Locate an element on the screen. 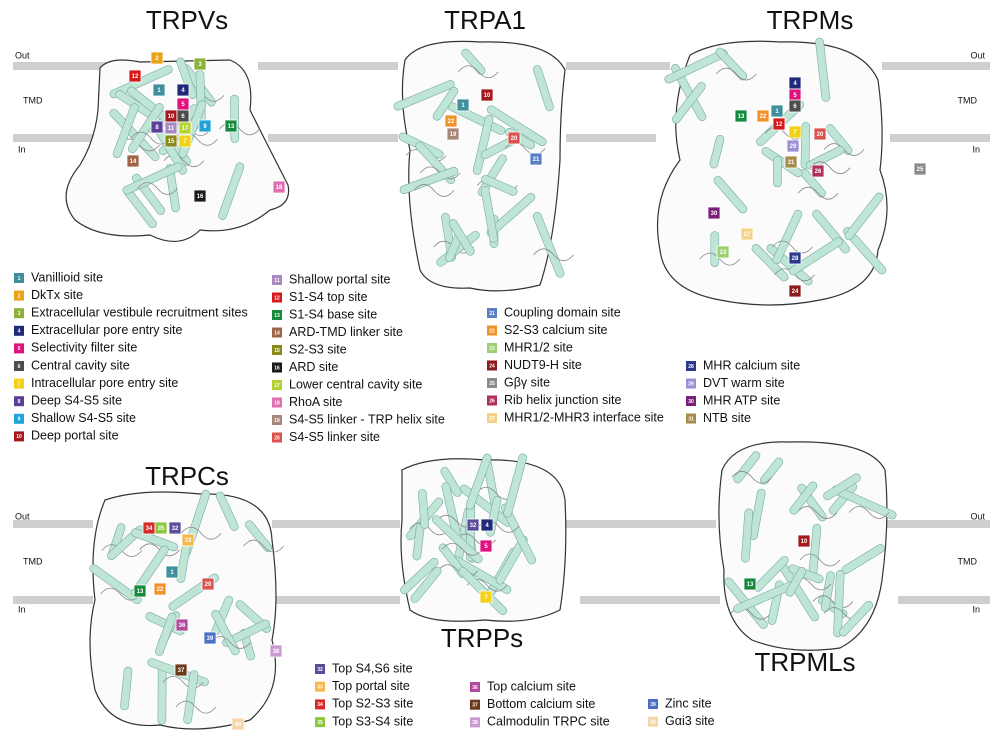  legend-number: 25 is located at coordinates (492, 384).